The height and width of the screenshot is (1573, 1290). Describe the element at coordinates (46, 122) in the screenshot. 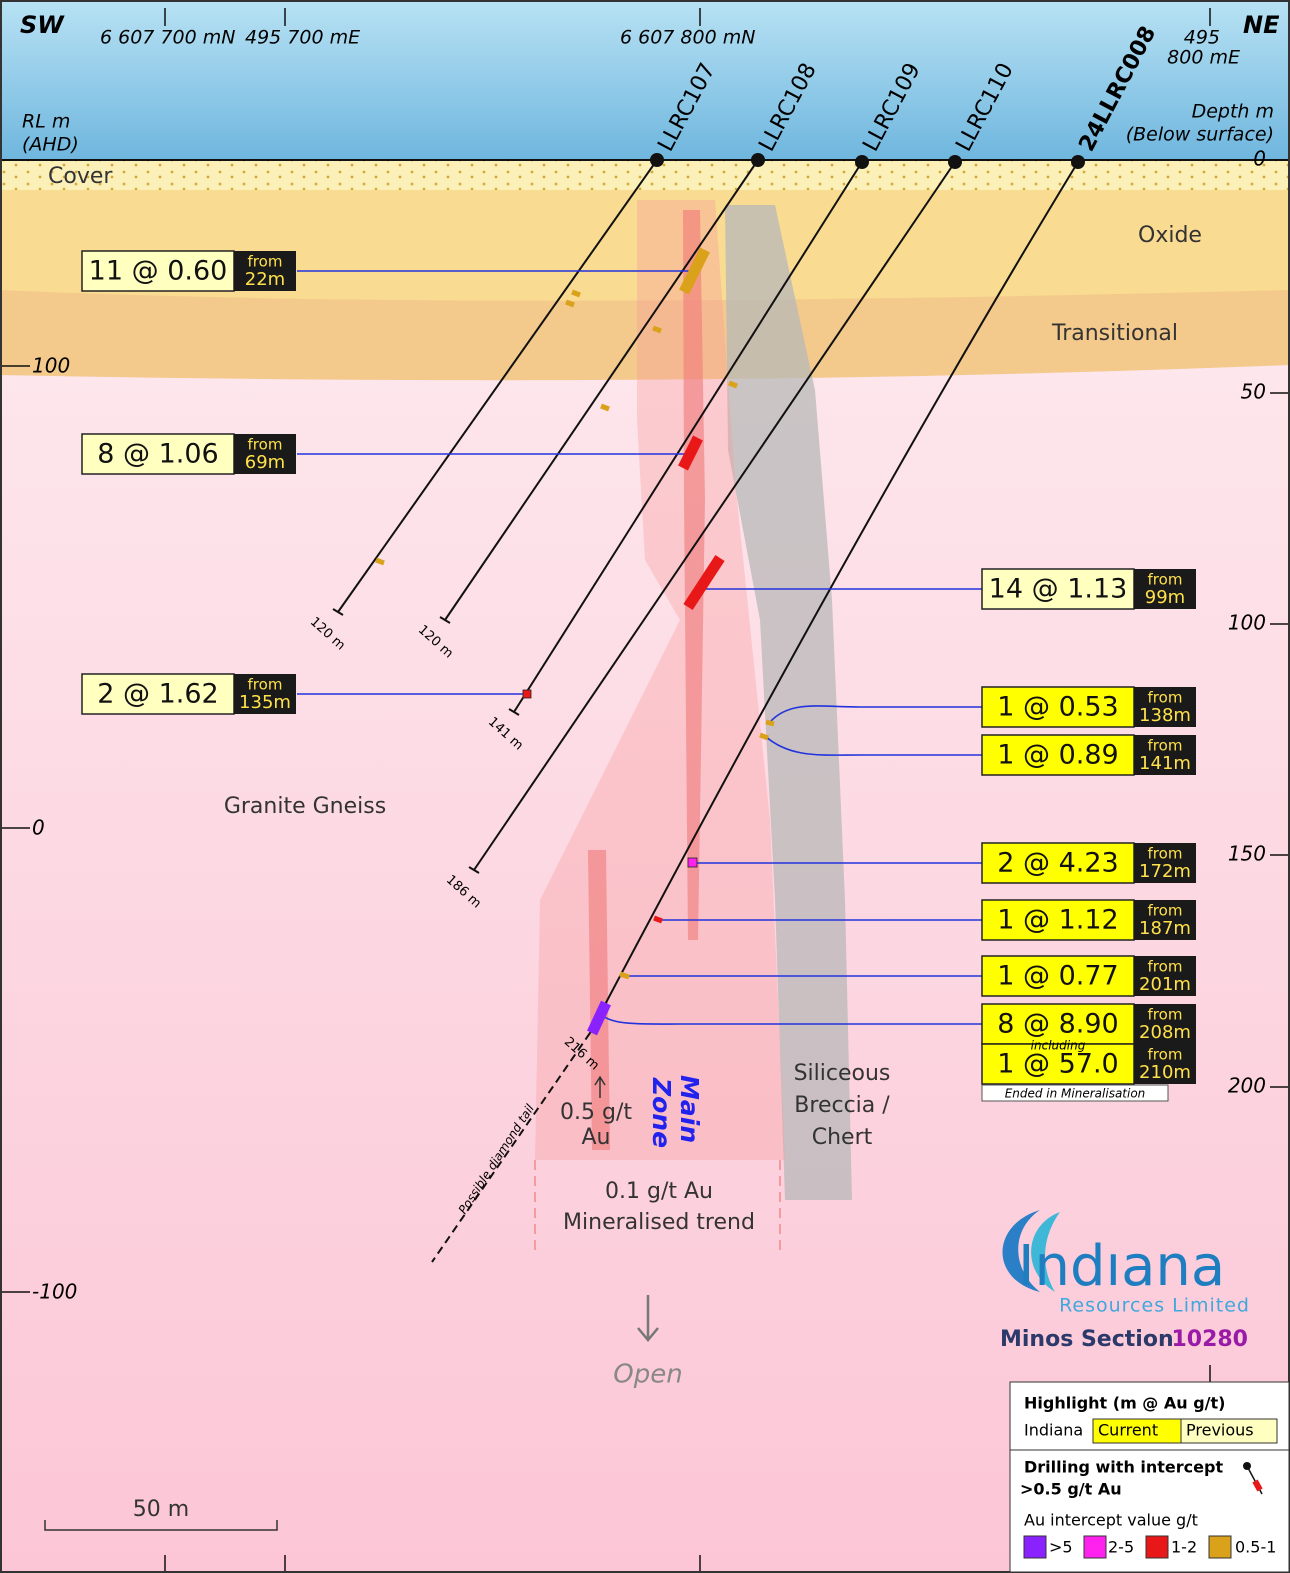

I see `rl-label: RL m` at that location.